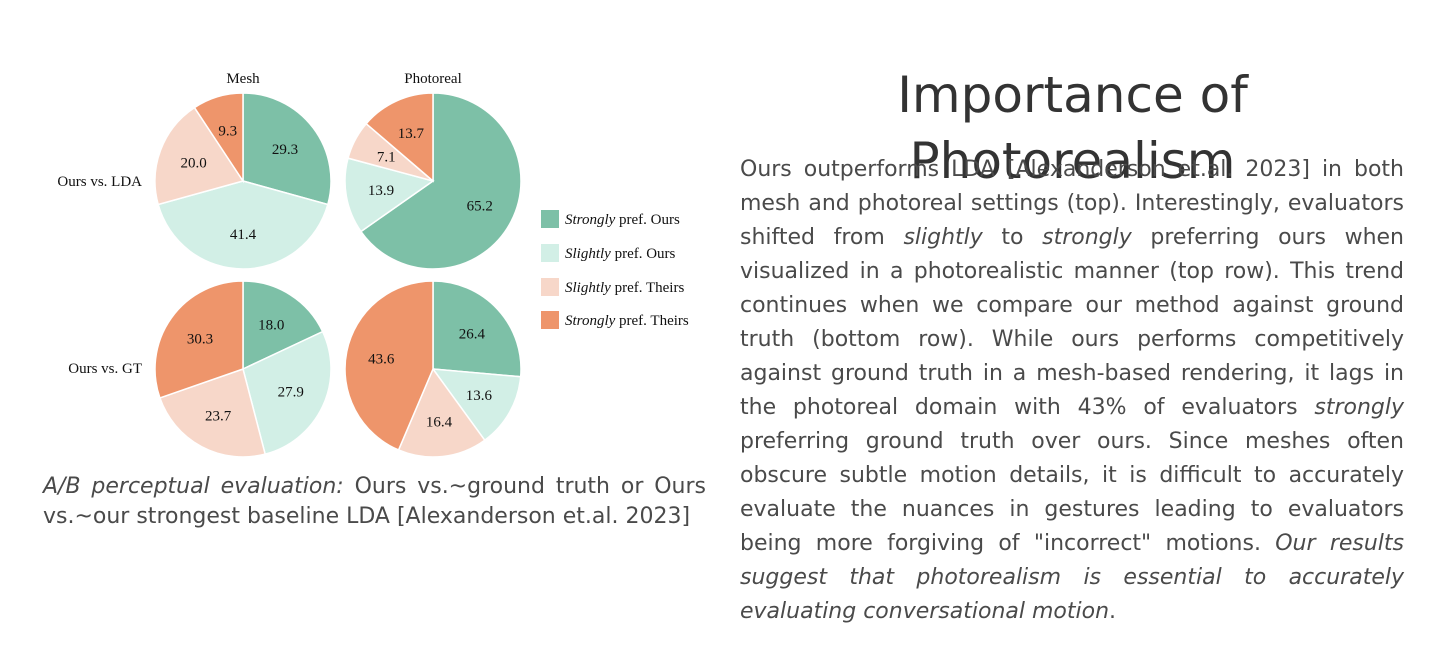  I want to click on legend-swatch-strongly-theirs, so click(550, 320).